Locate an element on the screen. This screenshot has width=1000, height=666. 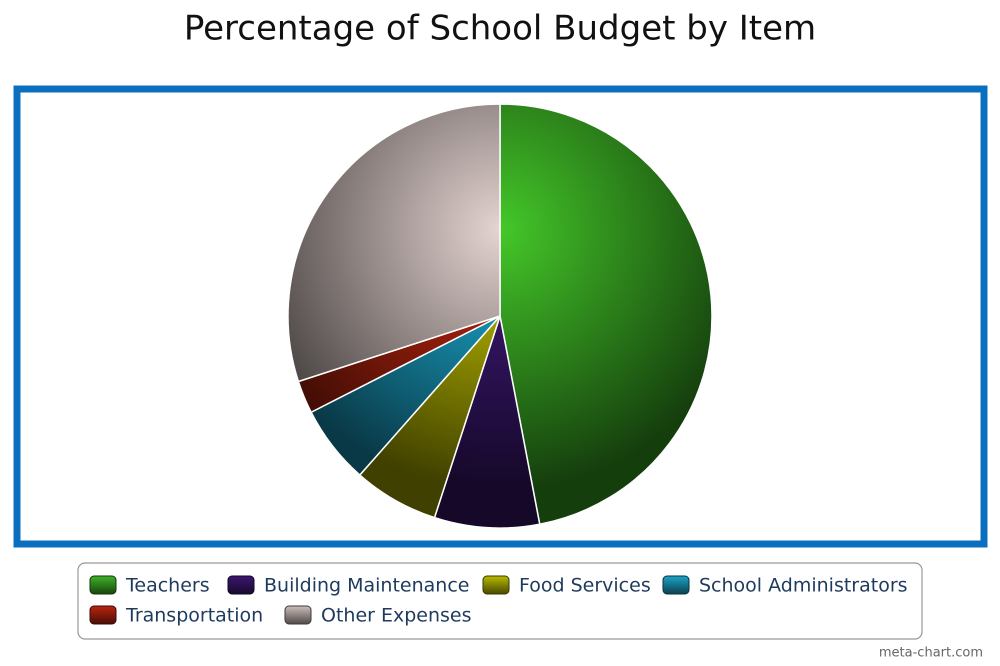
legend-label: Transportation is located at coordinates (194, 616).